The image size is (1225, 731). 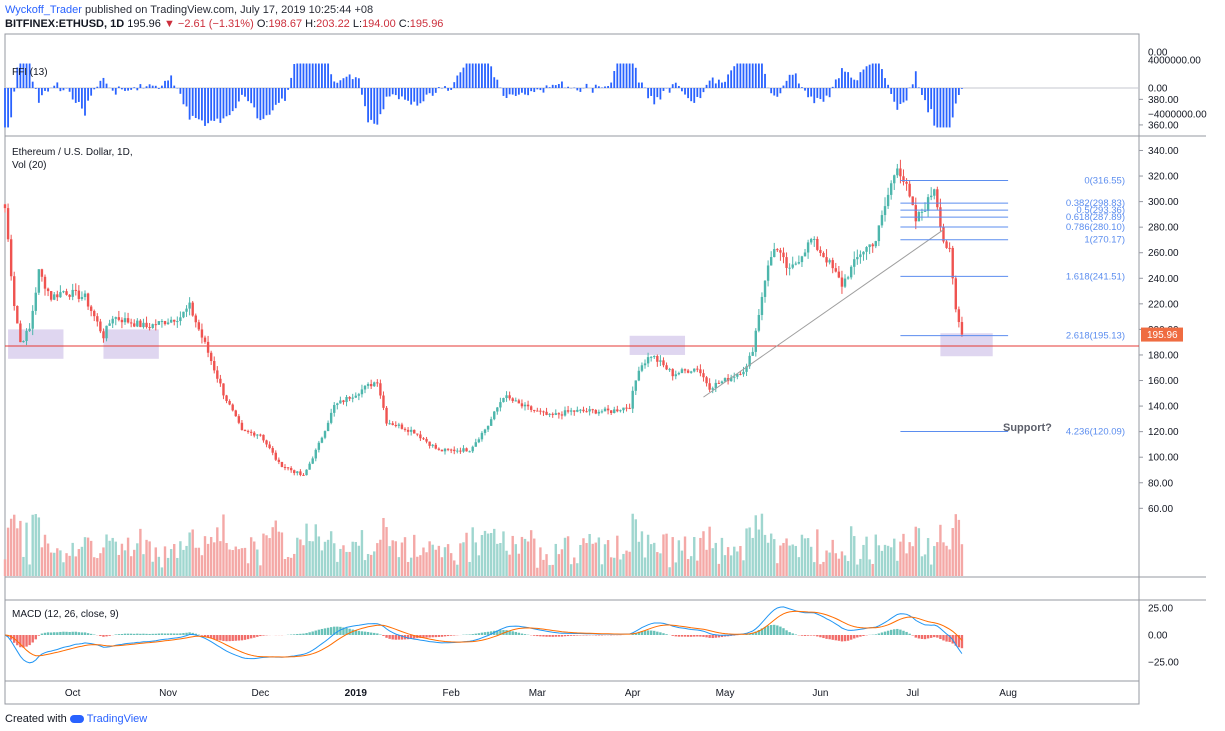 I want to click on support-zone-box, so click(x=966, y=345).